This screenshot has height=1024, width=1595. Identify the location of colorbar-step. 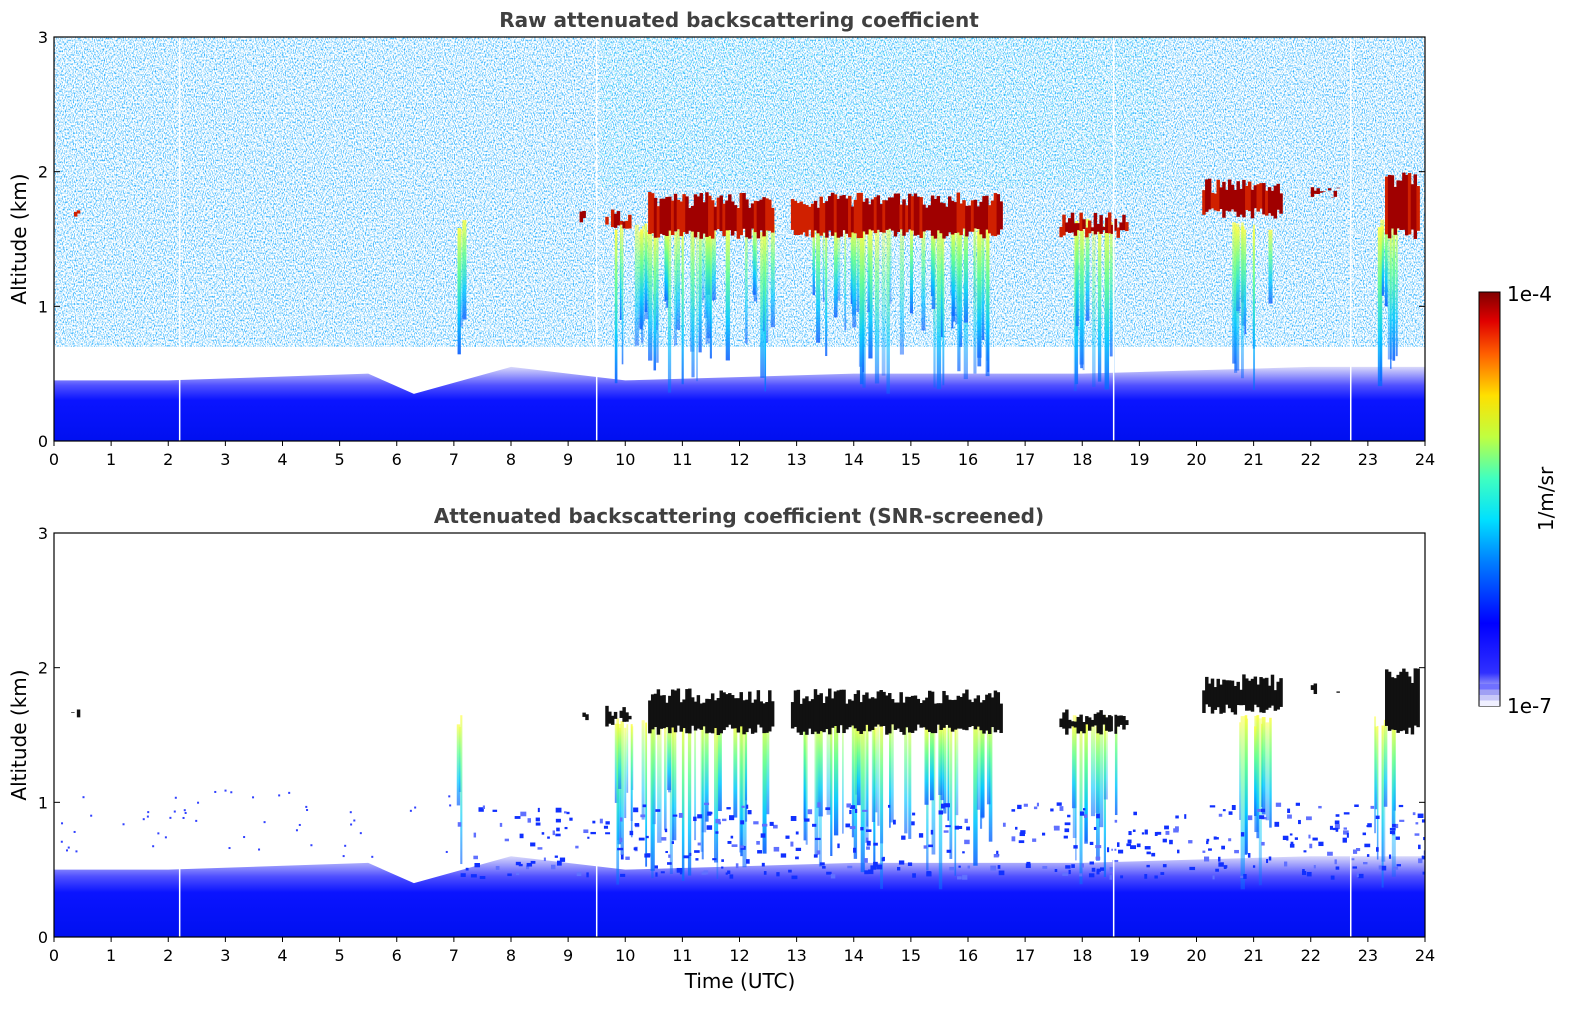
(1490, 693).